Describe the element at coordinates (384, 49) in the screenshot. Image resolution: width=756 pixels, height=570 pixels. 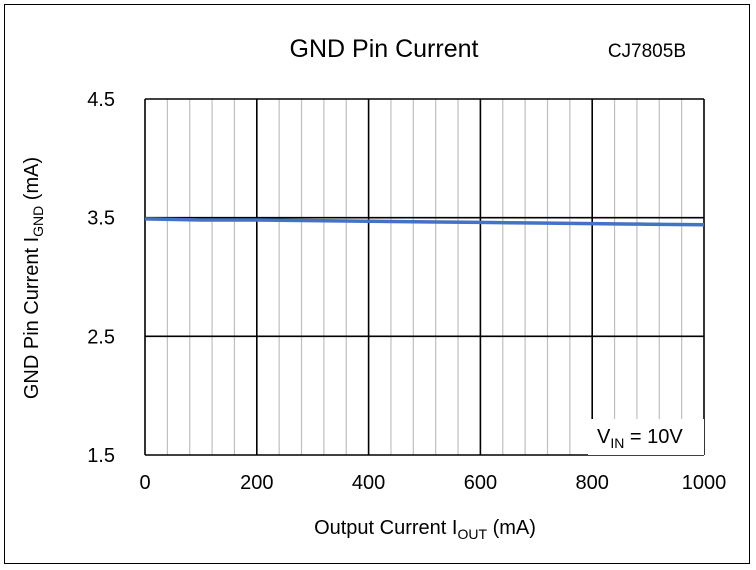
I see `chart-title: GND Pin Current` at that location.